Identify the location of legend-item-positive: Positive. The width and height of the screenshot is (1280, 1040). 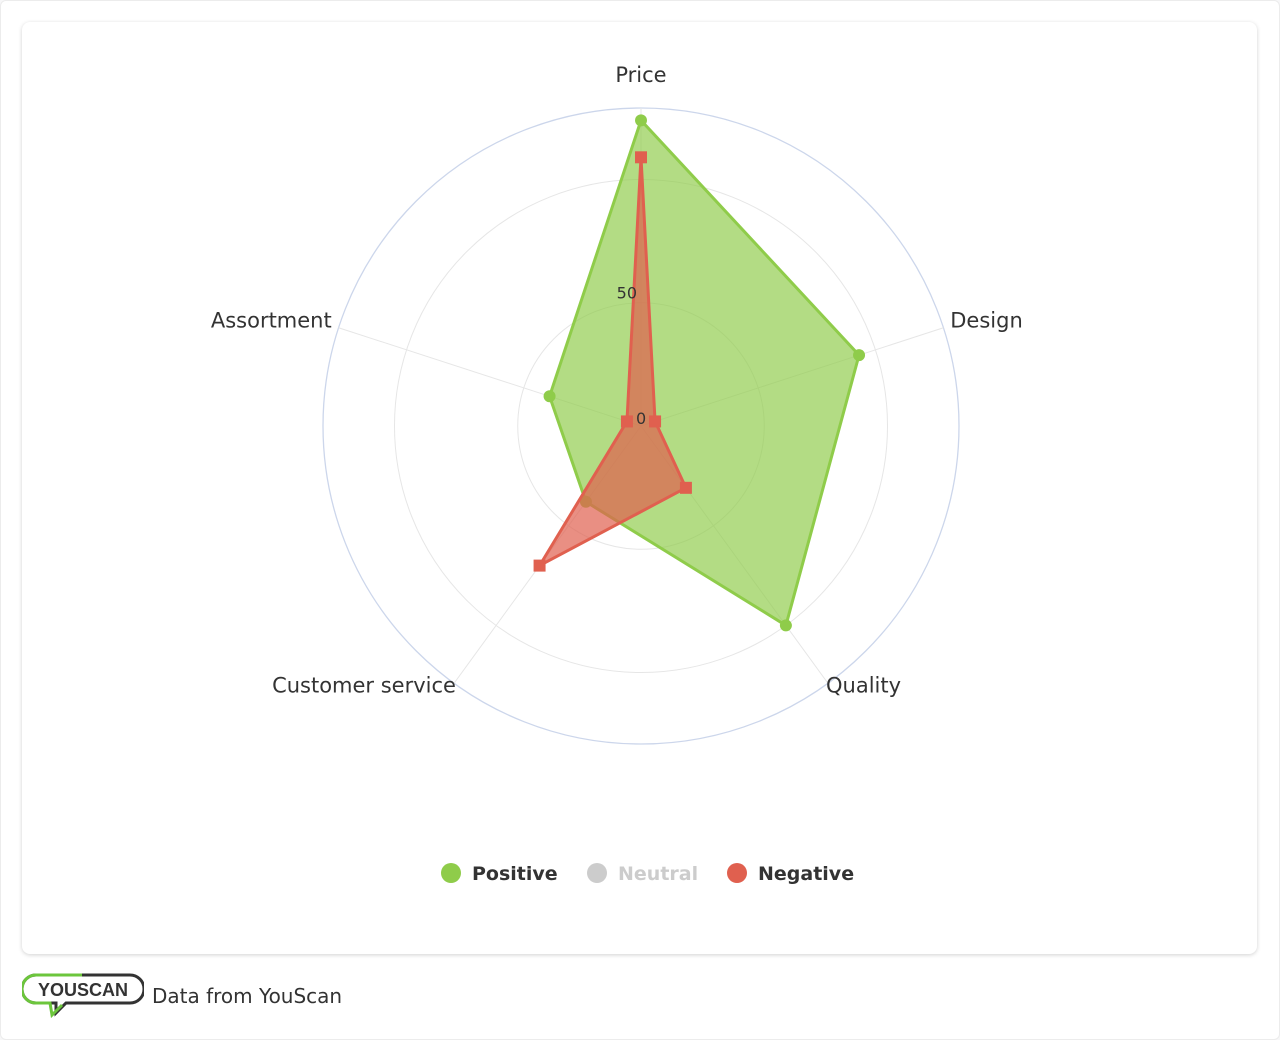
(499, 874).